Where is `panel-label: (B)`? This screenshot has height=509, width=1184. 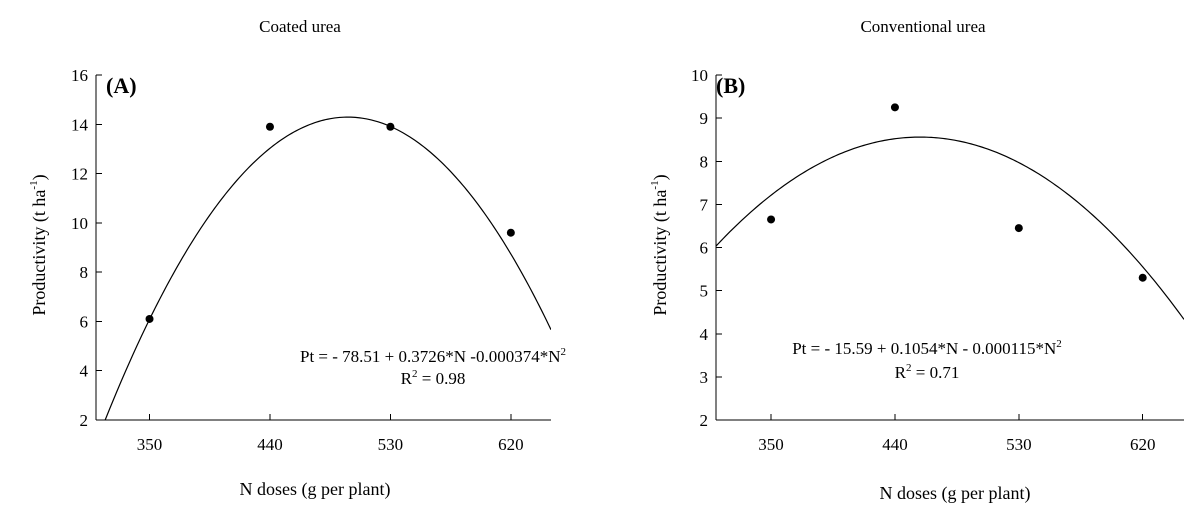
panel-label: (B) is located at coordinates (730, 85).